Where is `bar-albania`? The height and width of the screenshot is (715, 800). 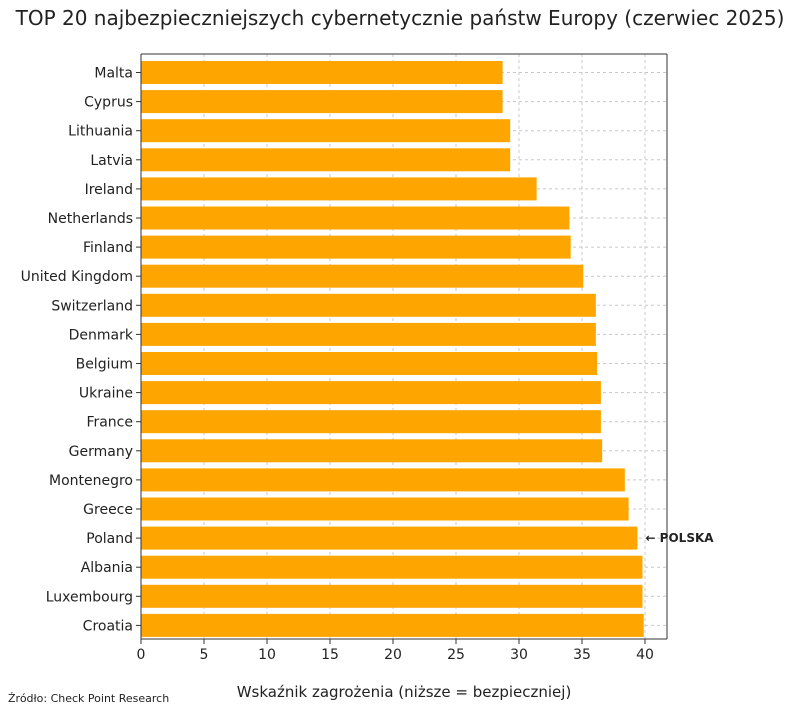
bar-albania is located at coordinates (392, 567).